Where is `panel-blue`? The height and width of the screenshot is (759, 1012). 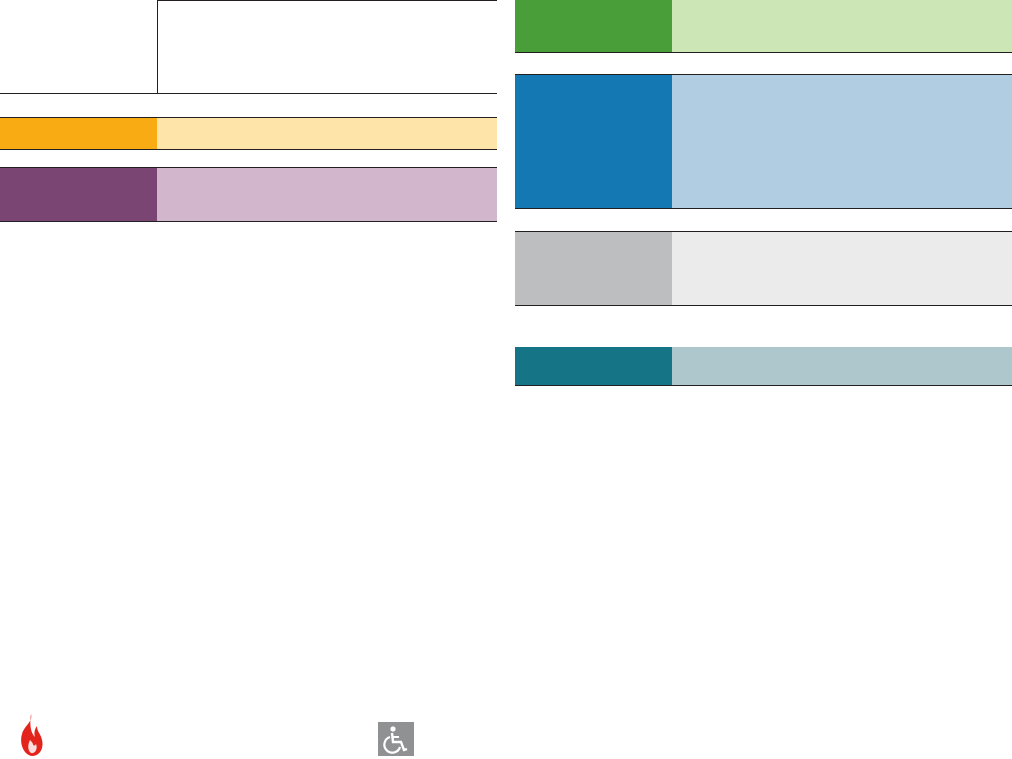 panel-blue is located at coordinates (842, 141).